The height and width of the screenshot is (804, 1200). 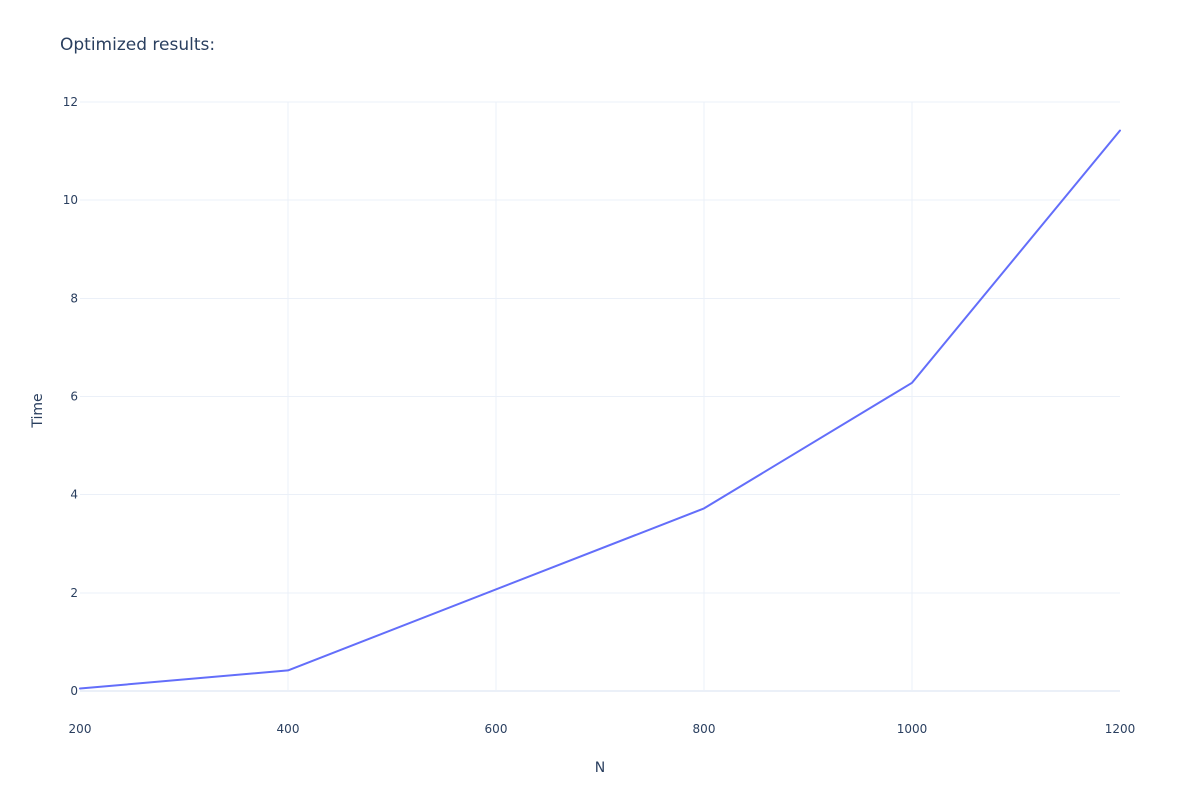 What do you see at coordinates (1120, 729) in the screenshot?
I see `x-tick-label: 1200` at bounding box center [1120, 729].